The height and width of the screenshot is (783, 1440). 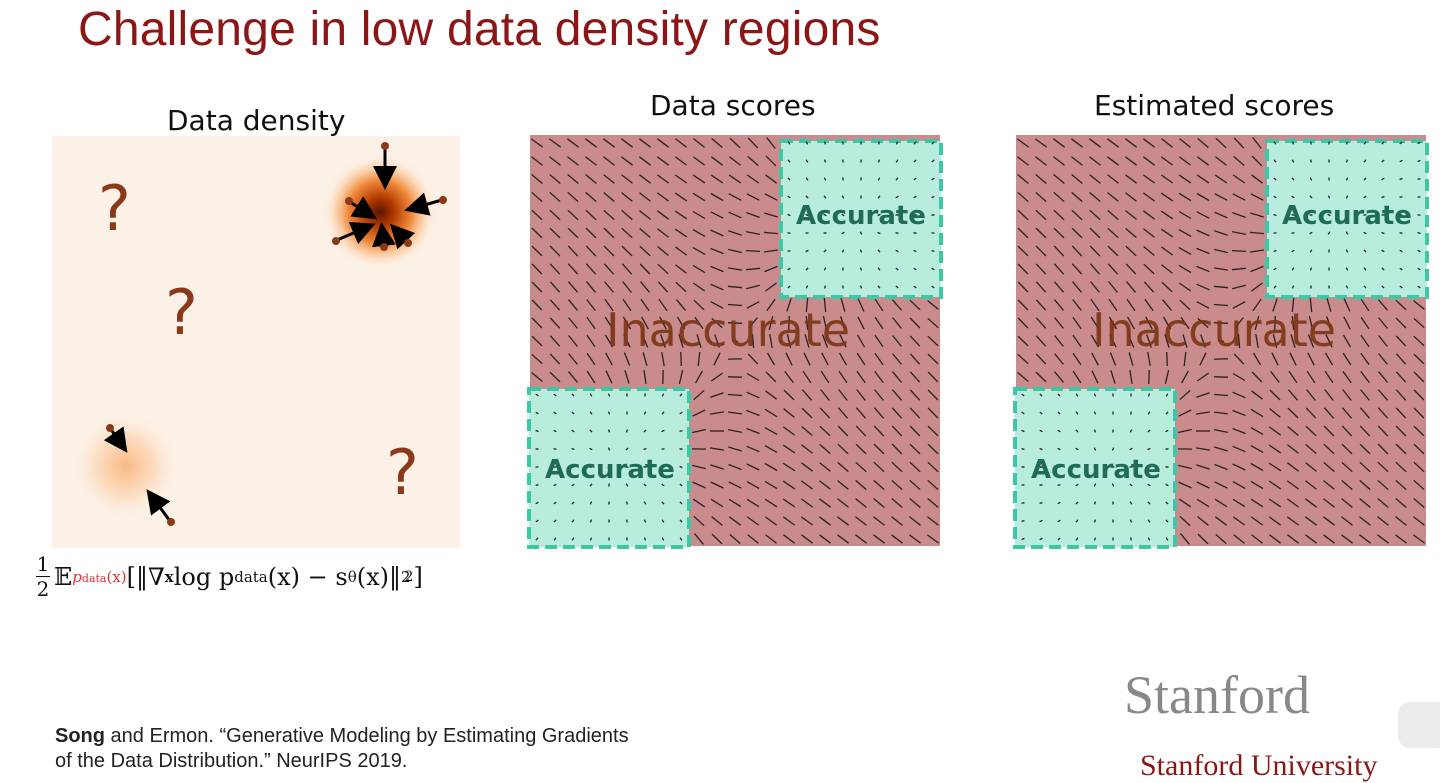 What do you see at coordinates (204, 577) in the screenshot?
I see `formula-body-2: log p` at bounding box center [204, 577].